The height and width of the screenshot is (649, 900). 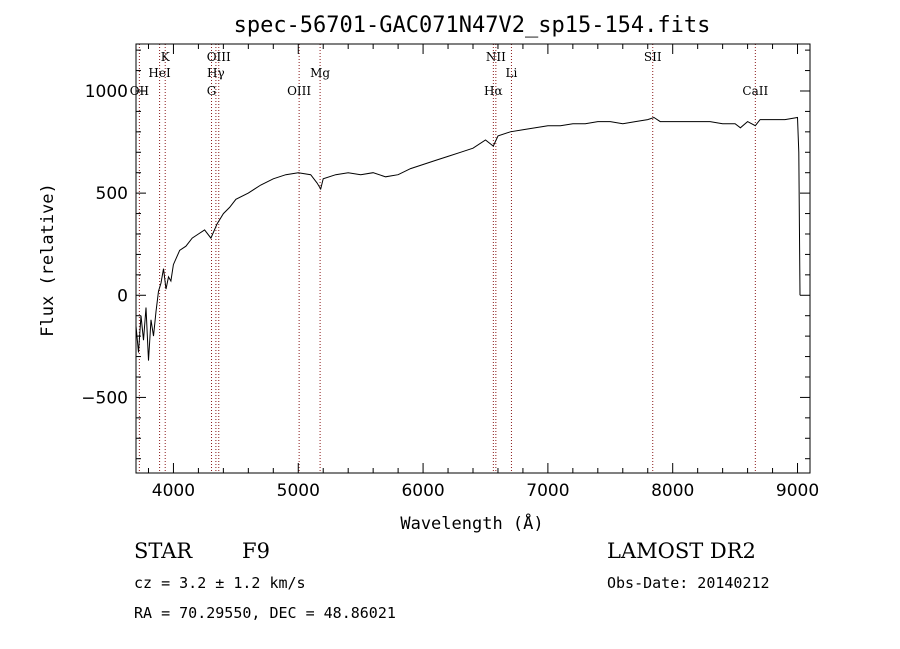 What do you see at coordinates (320, 73) in the screenshot?
I see `line-label-Mg: Mg` at bounding box center [320, 73].